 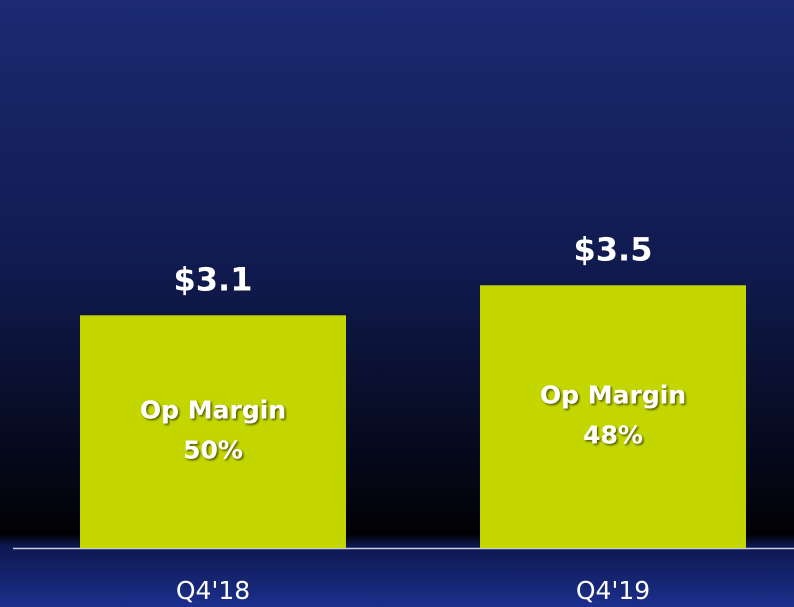 I want to click on x-tick-label: Q4'18, so click(x=213, y=590).